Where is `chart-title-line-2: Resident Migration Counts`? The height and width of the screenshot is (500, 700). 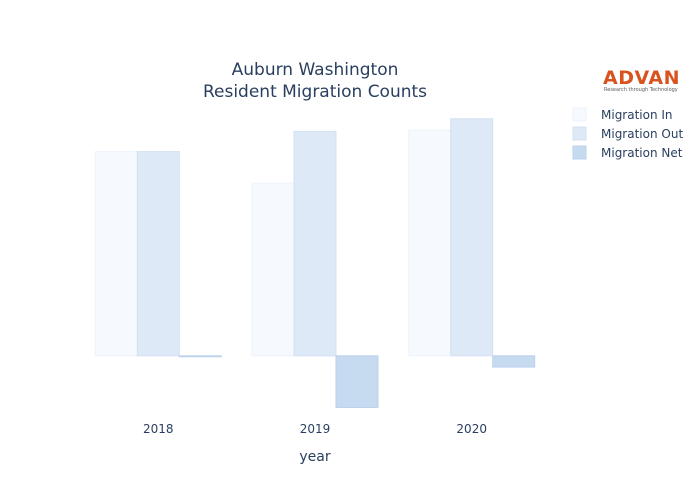 chart-title-line-2: Resident Migration Counts is located at coordinates (315, 92).